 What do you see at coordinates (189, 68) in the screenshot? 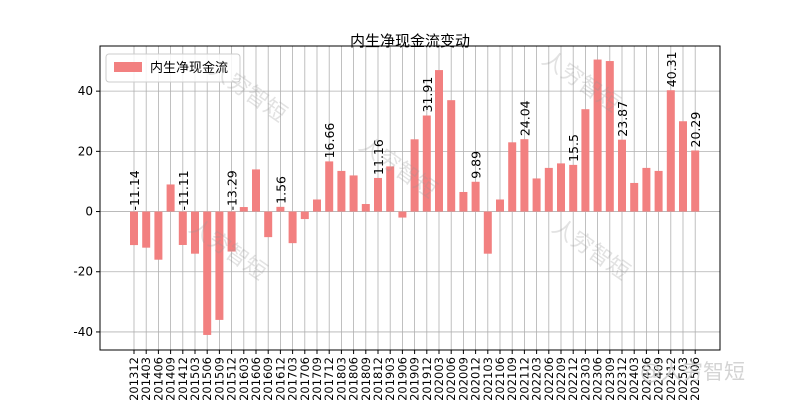
I see `legend-label: 内生净现金流` at bounding box center [189, 68].